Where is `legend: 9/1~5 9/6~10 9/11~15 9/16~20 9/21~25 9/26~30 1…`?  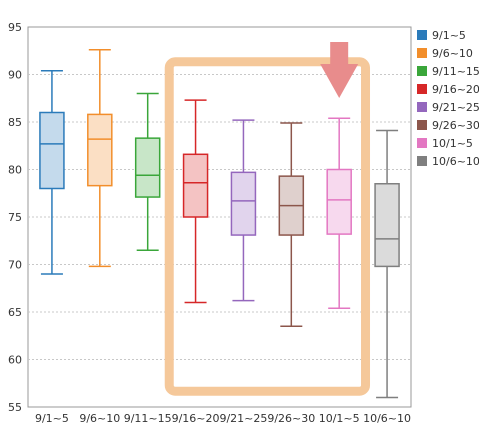
legend: 9/1~5 9/6~10 9/11~15 9/16~20 9/21~25 9/26~30 1… is located at coordinates (448, 98).